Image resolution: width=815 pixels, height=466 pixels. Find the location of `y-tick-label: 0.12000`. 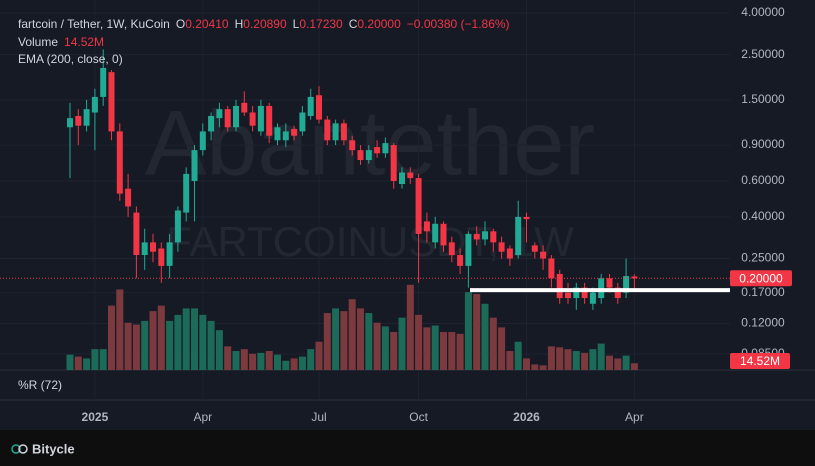

y-tick-label: 0.12000 is located at coordinates (763, 323).